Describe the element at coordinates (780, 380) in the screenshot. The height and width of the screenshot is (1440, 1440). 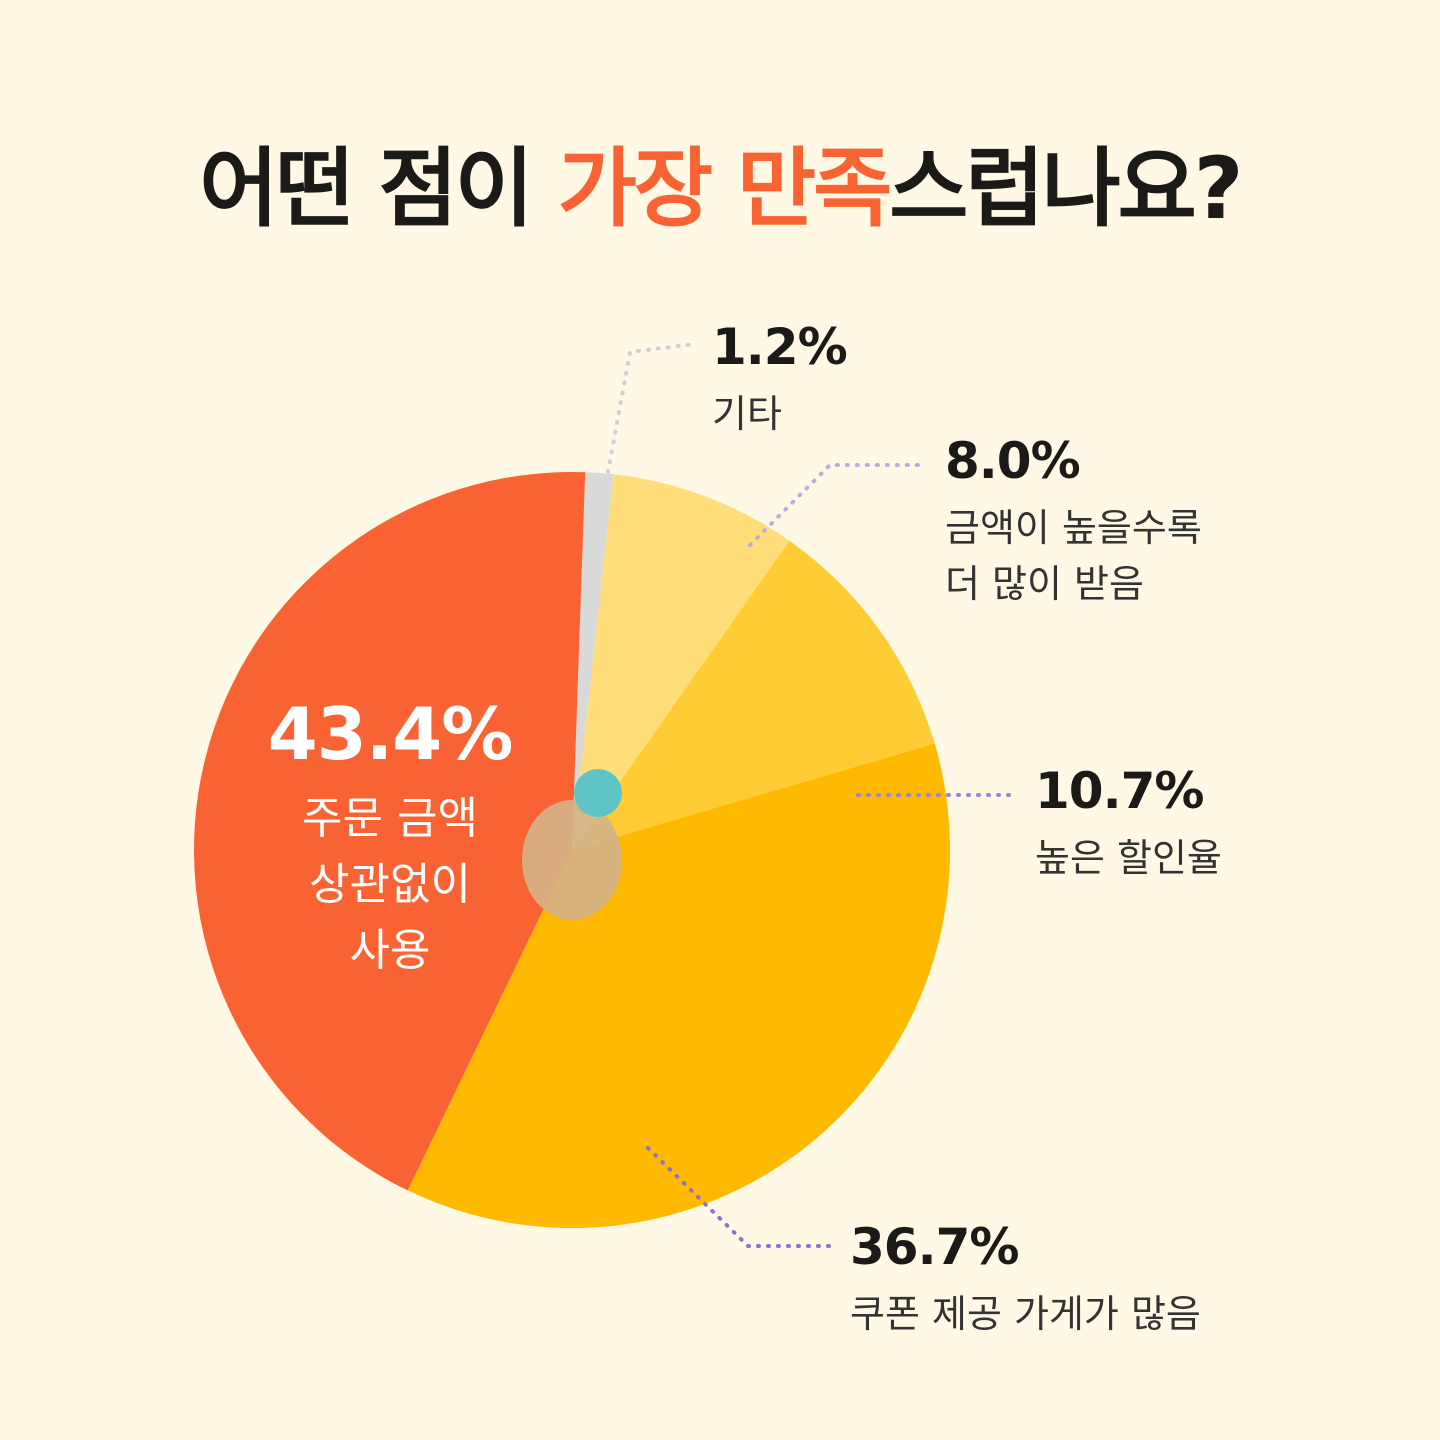
I see `slice-label: 1.2% 기타` at that location.